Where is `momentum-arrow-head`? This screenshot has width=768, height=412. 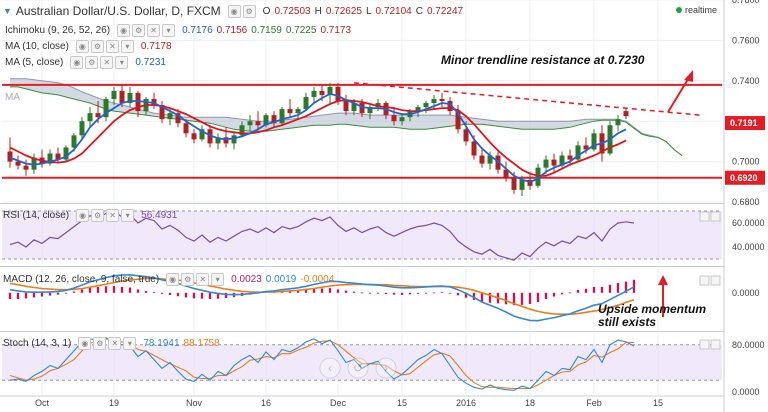
momentum-arrow-head is located at coordinates (663, 280).